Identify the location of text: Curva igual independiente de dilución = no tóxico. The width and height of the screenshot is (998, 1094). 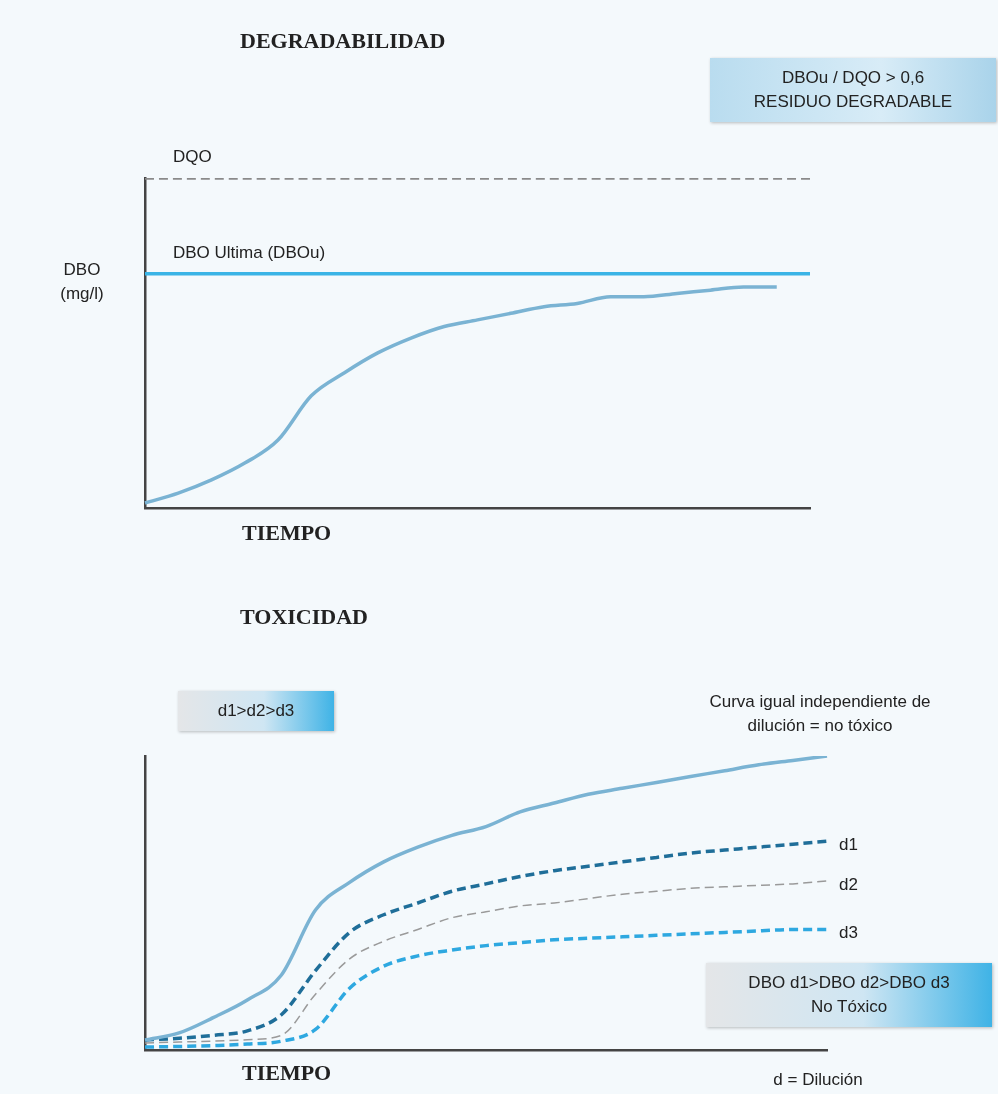
(820, 714).